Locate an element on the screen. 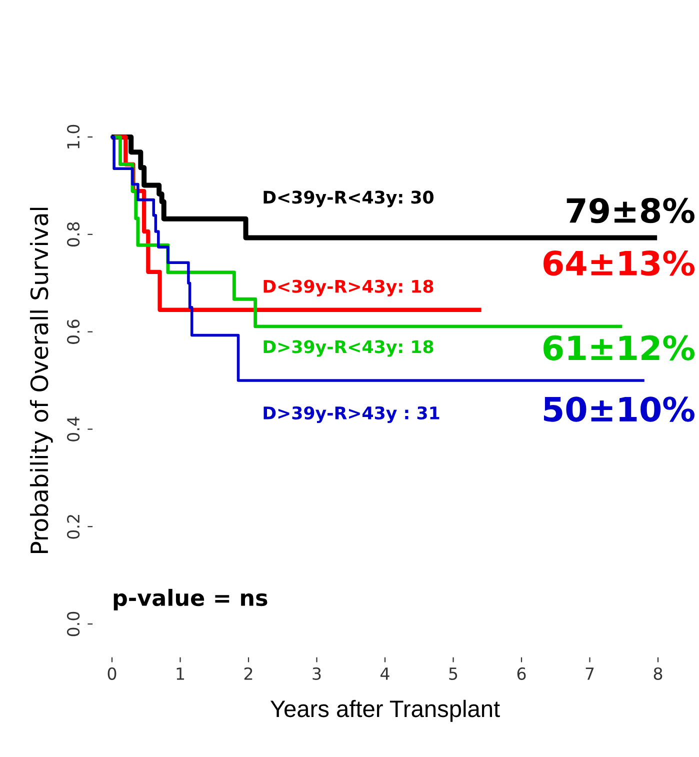  y-tick-label: 0.0 is located at coordinates (73, 624).